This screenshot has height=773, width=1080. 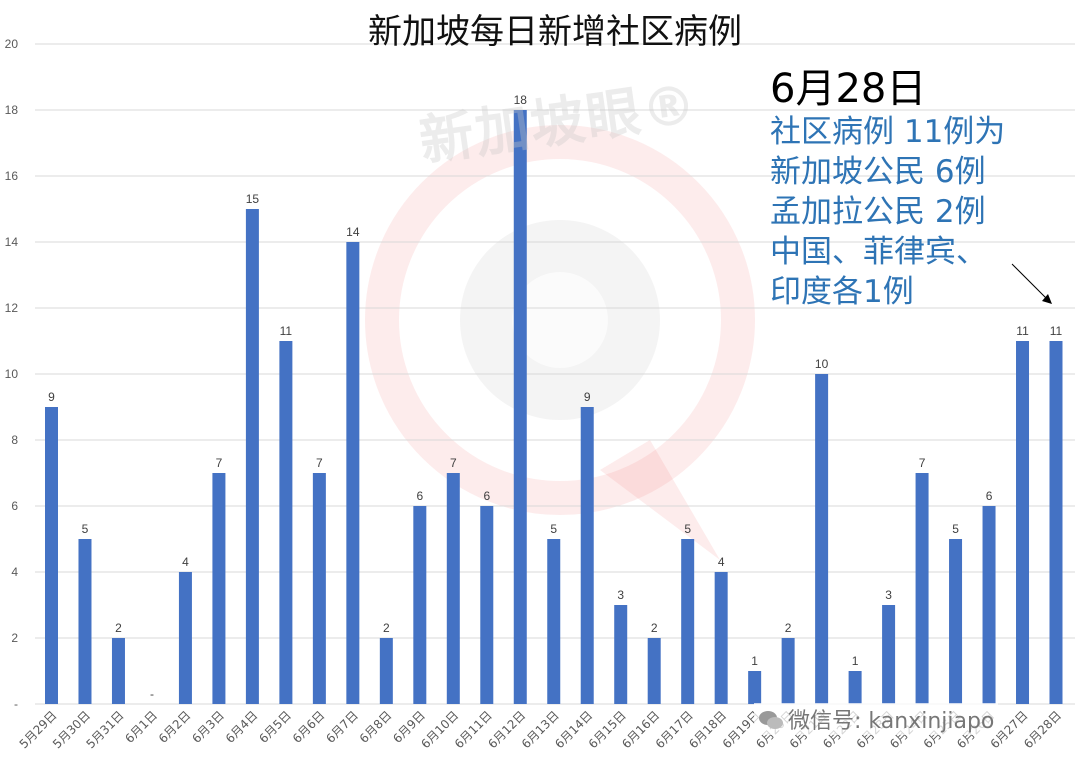 I want to click on x-tick-label: 6月1日, so click(x=141, y=727).